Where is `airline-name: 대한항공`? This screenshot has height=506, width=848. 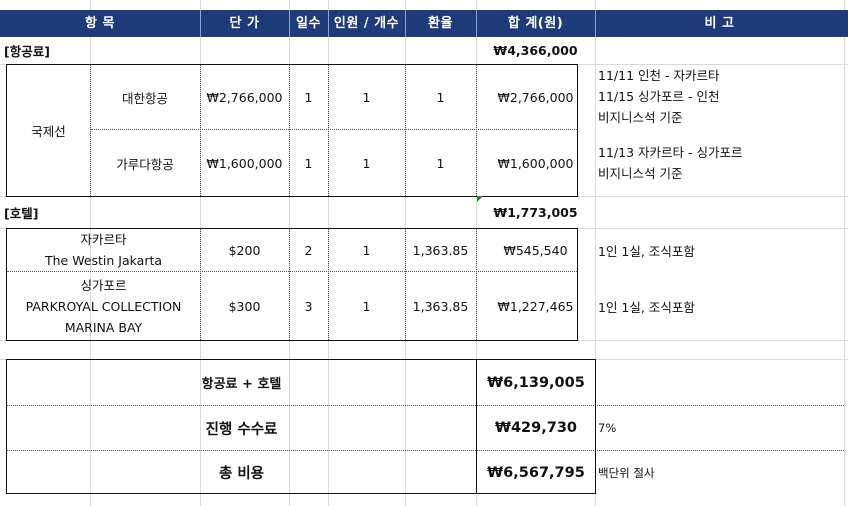
airline-name: 대한항공 is located at coordinates (144, 98).